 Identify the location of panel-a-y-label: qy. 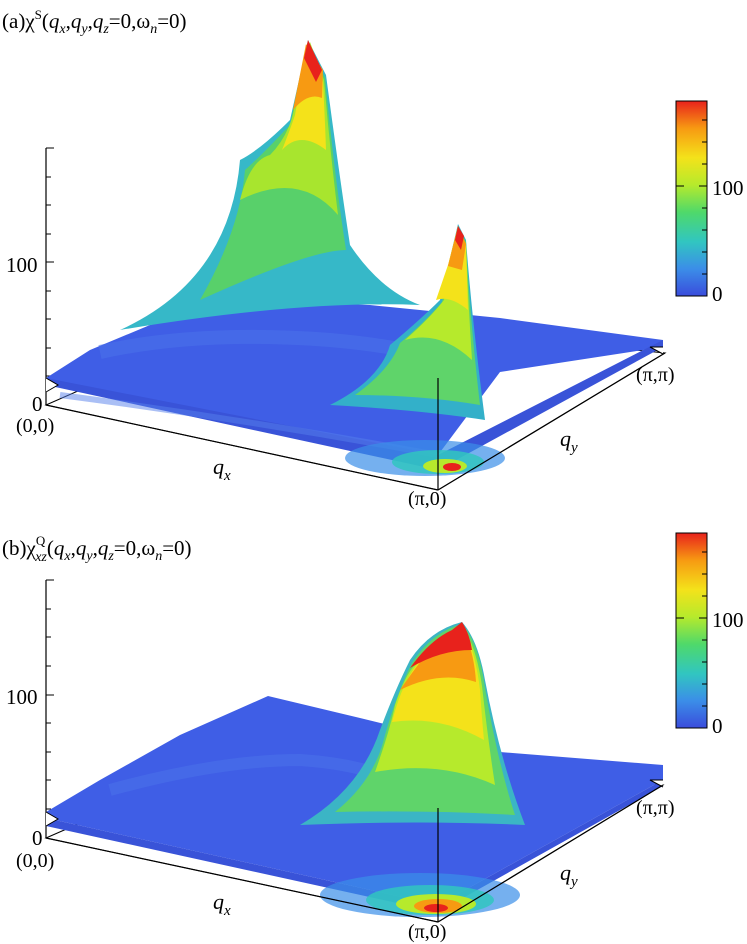
(569, 441).